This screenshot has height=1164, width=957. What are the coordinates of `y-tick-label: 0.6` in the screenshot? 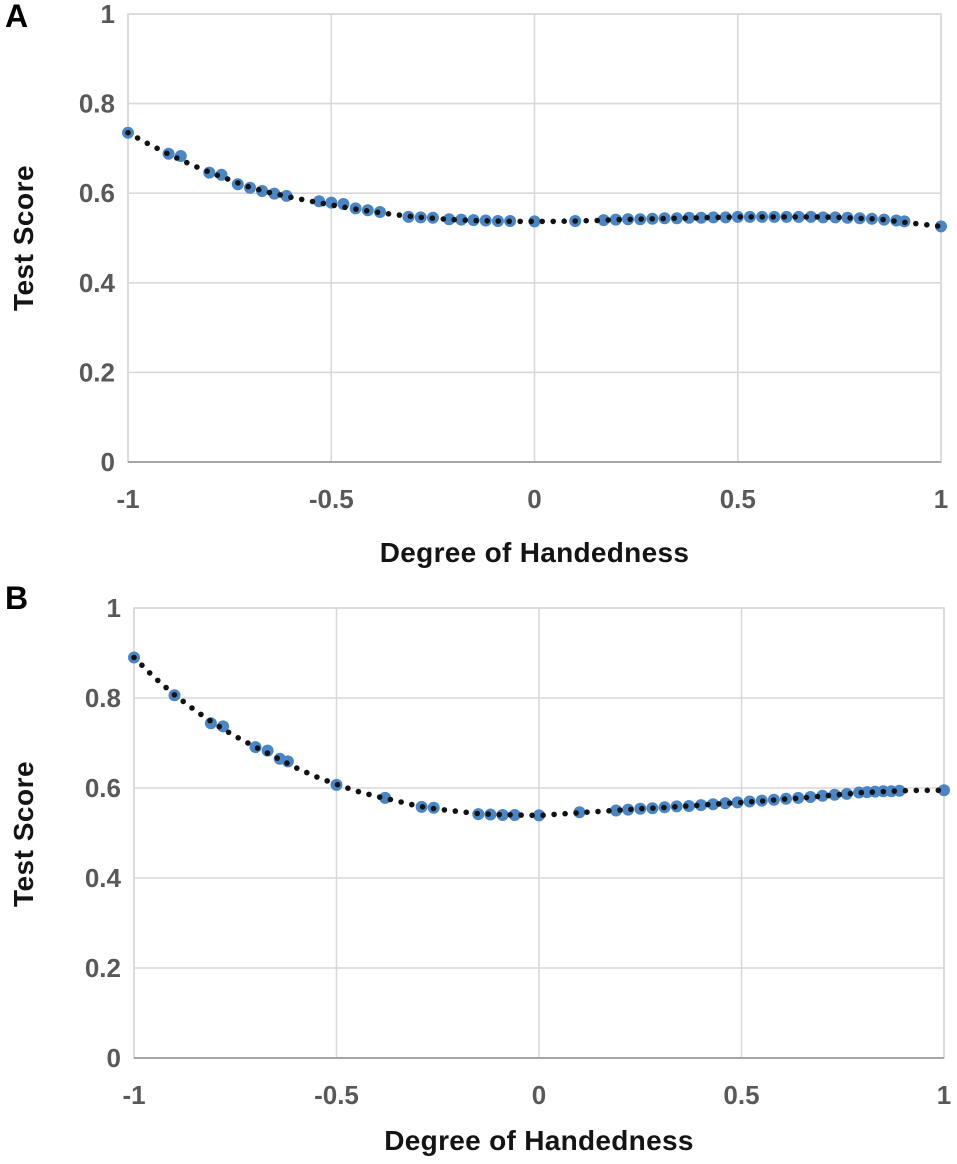 It's located at (97, 193).